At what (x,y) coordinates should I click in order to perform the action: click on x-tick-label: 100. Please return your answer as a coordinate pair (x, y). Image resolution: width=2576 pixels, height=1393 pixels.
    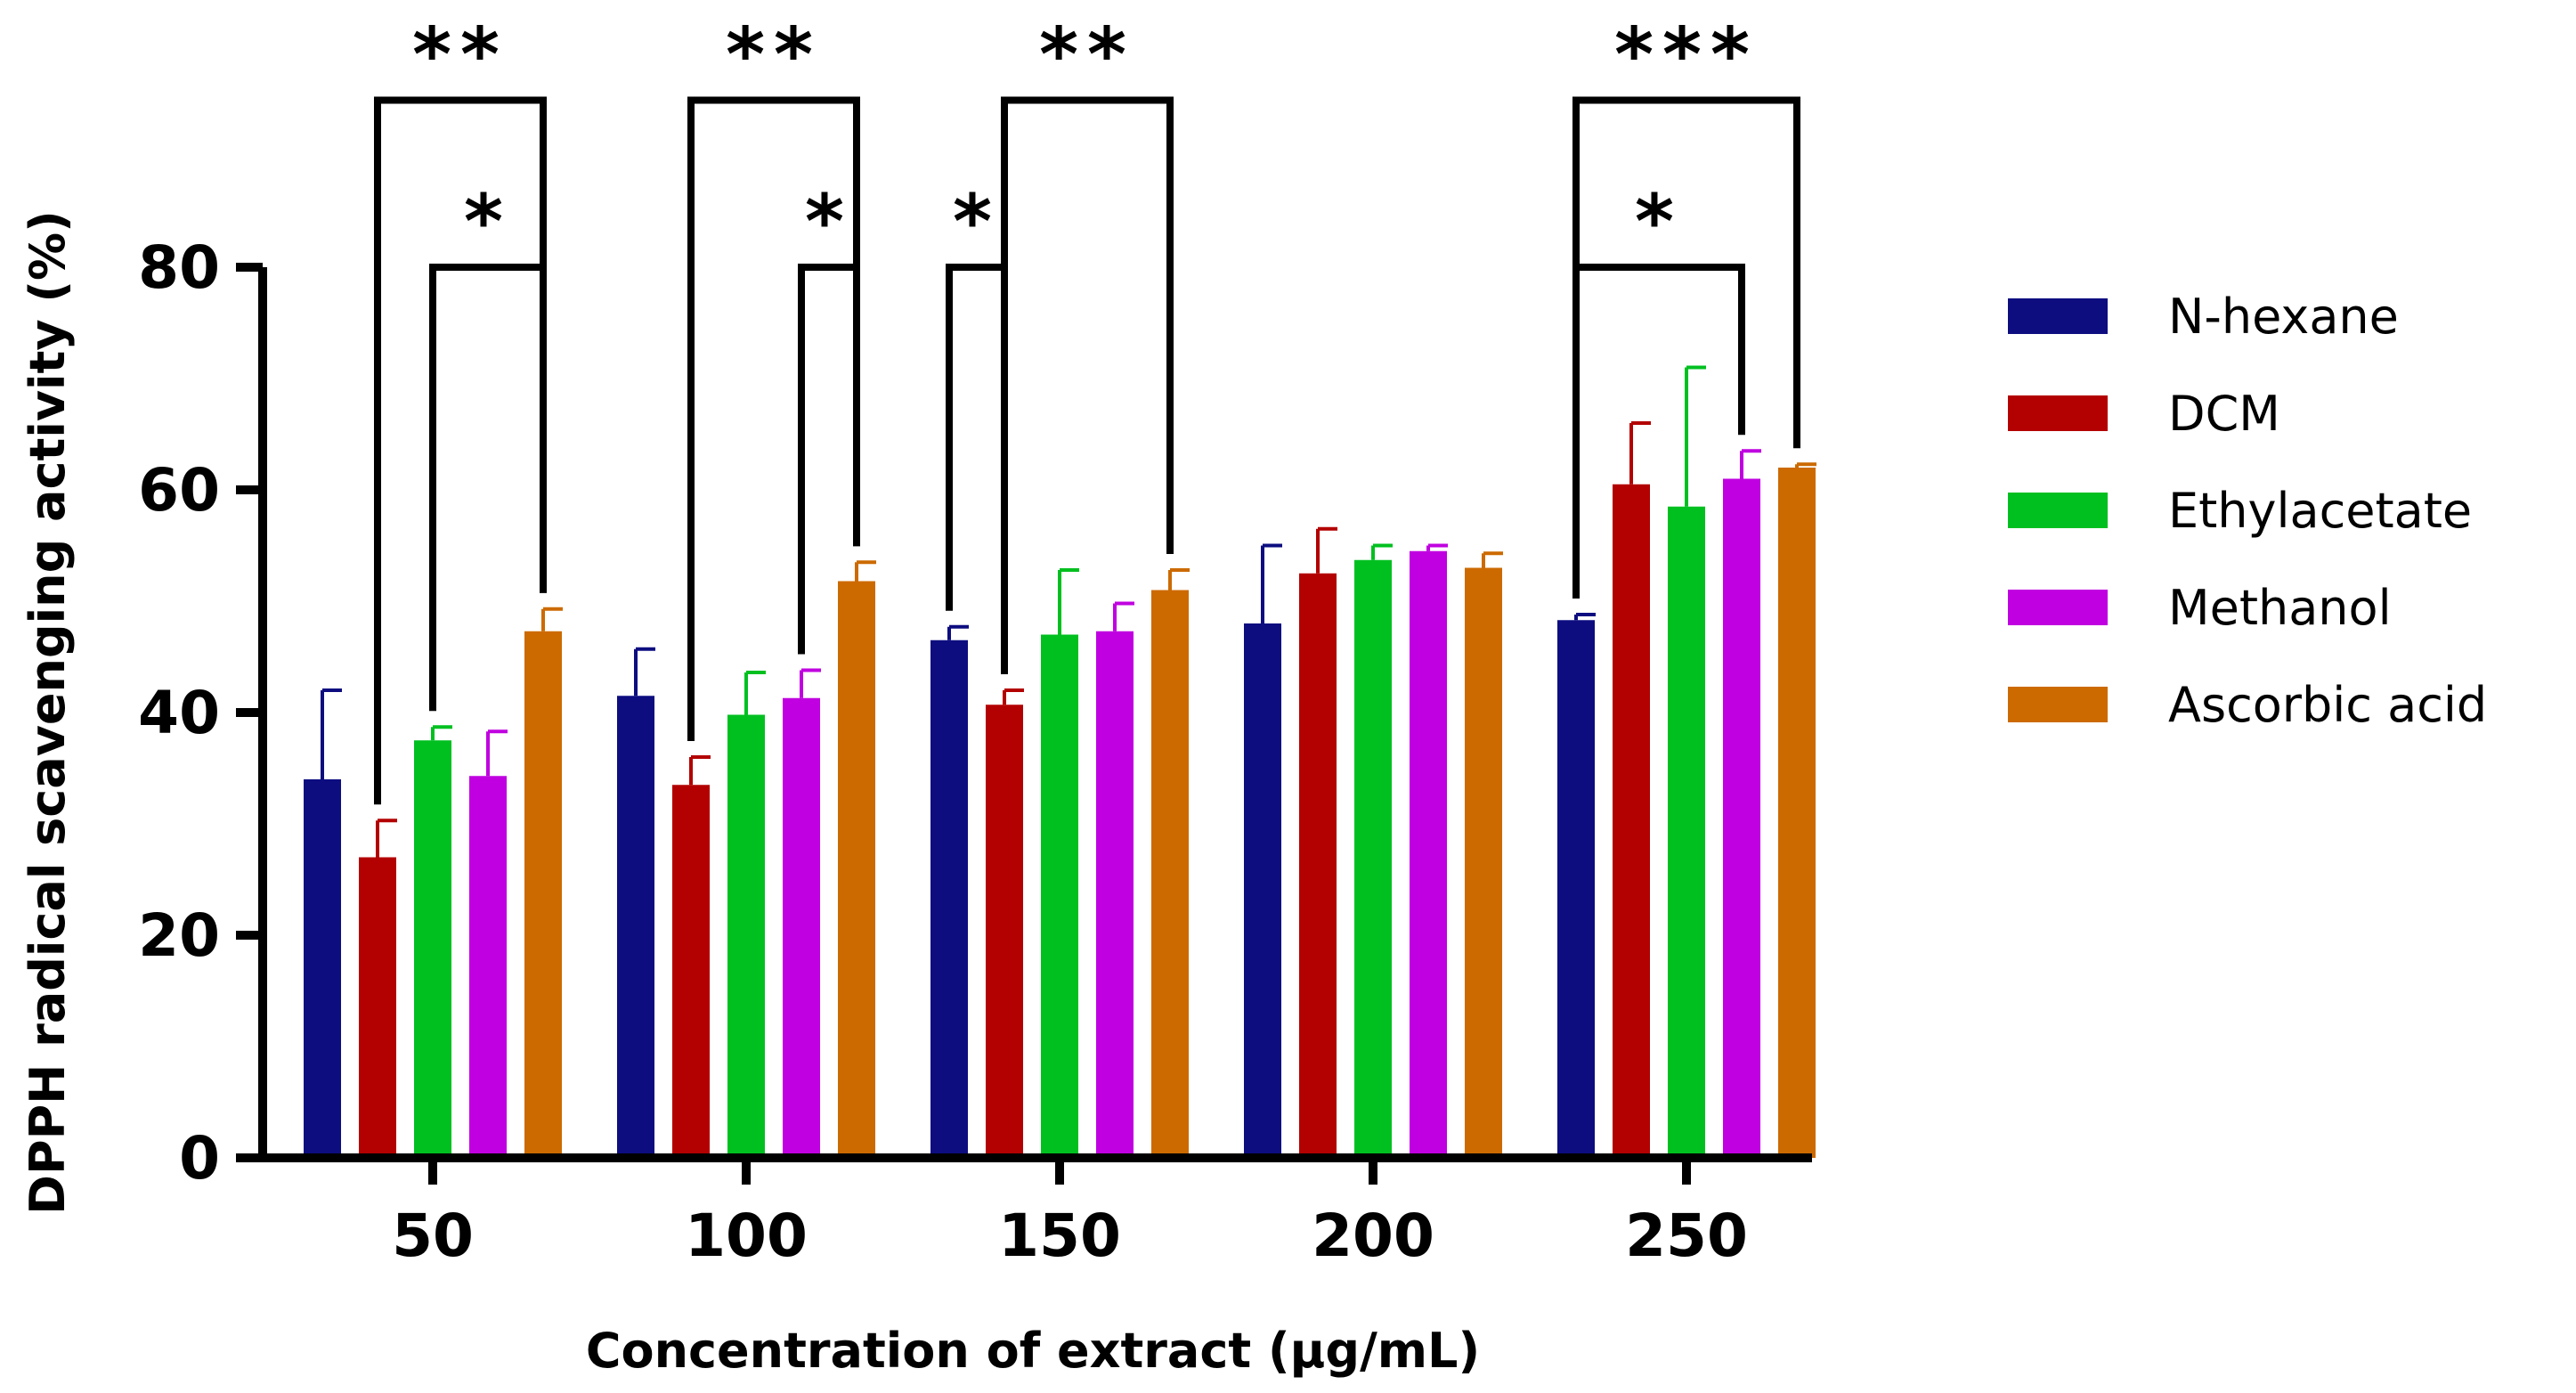
    Looking at the image, I should click on (746, 1236).